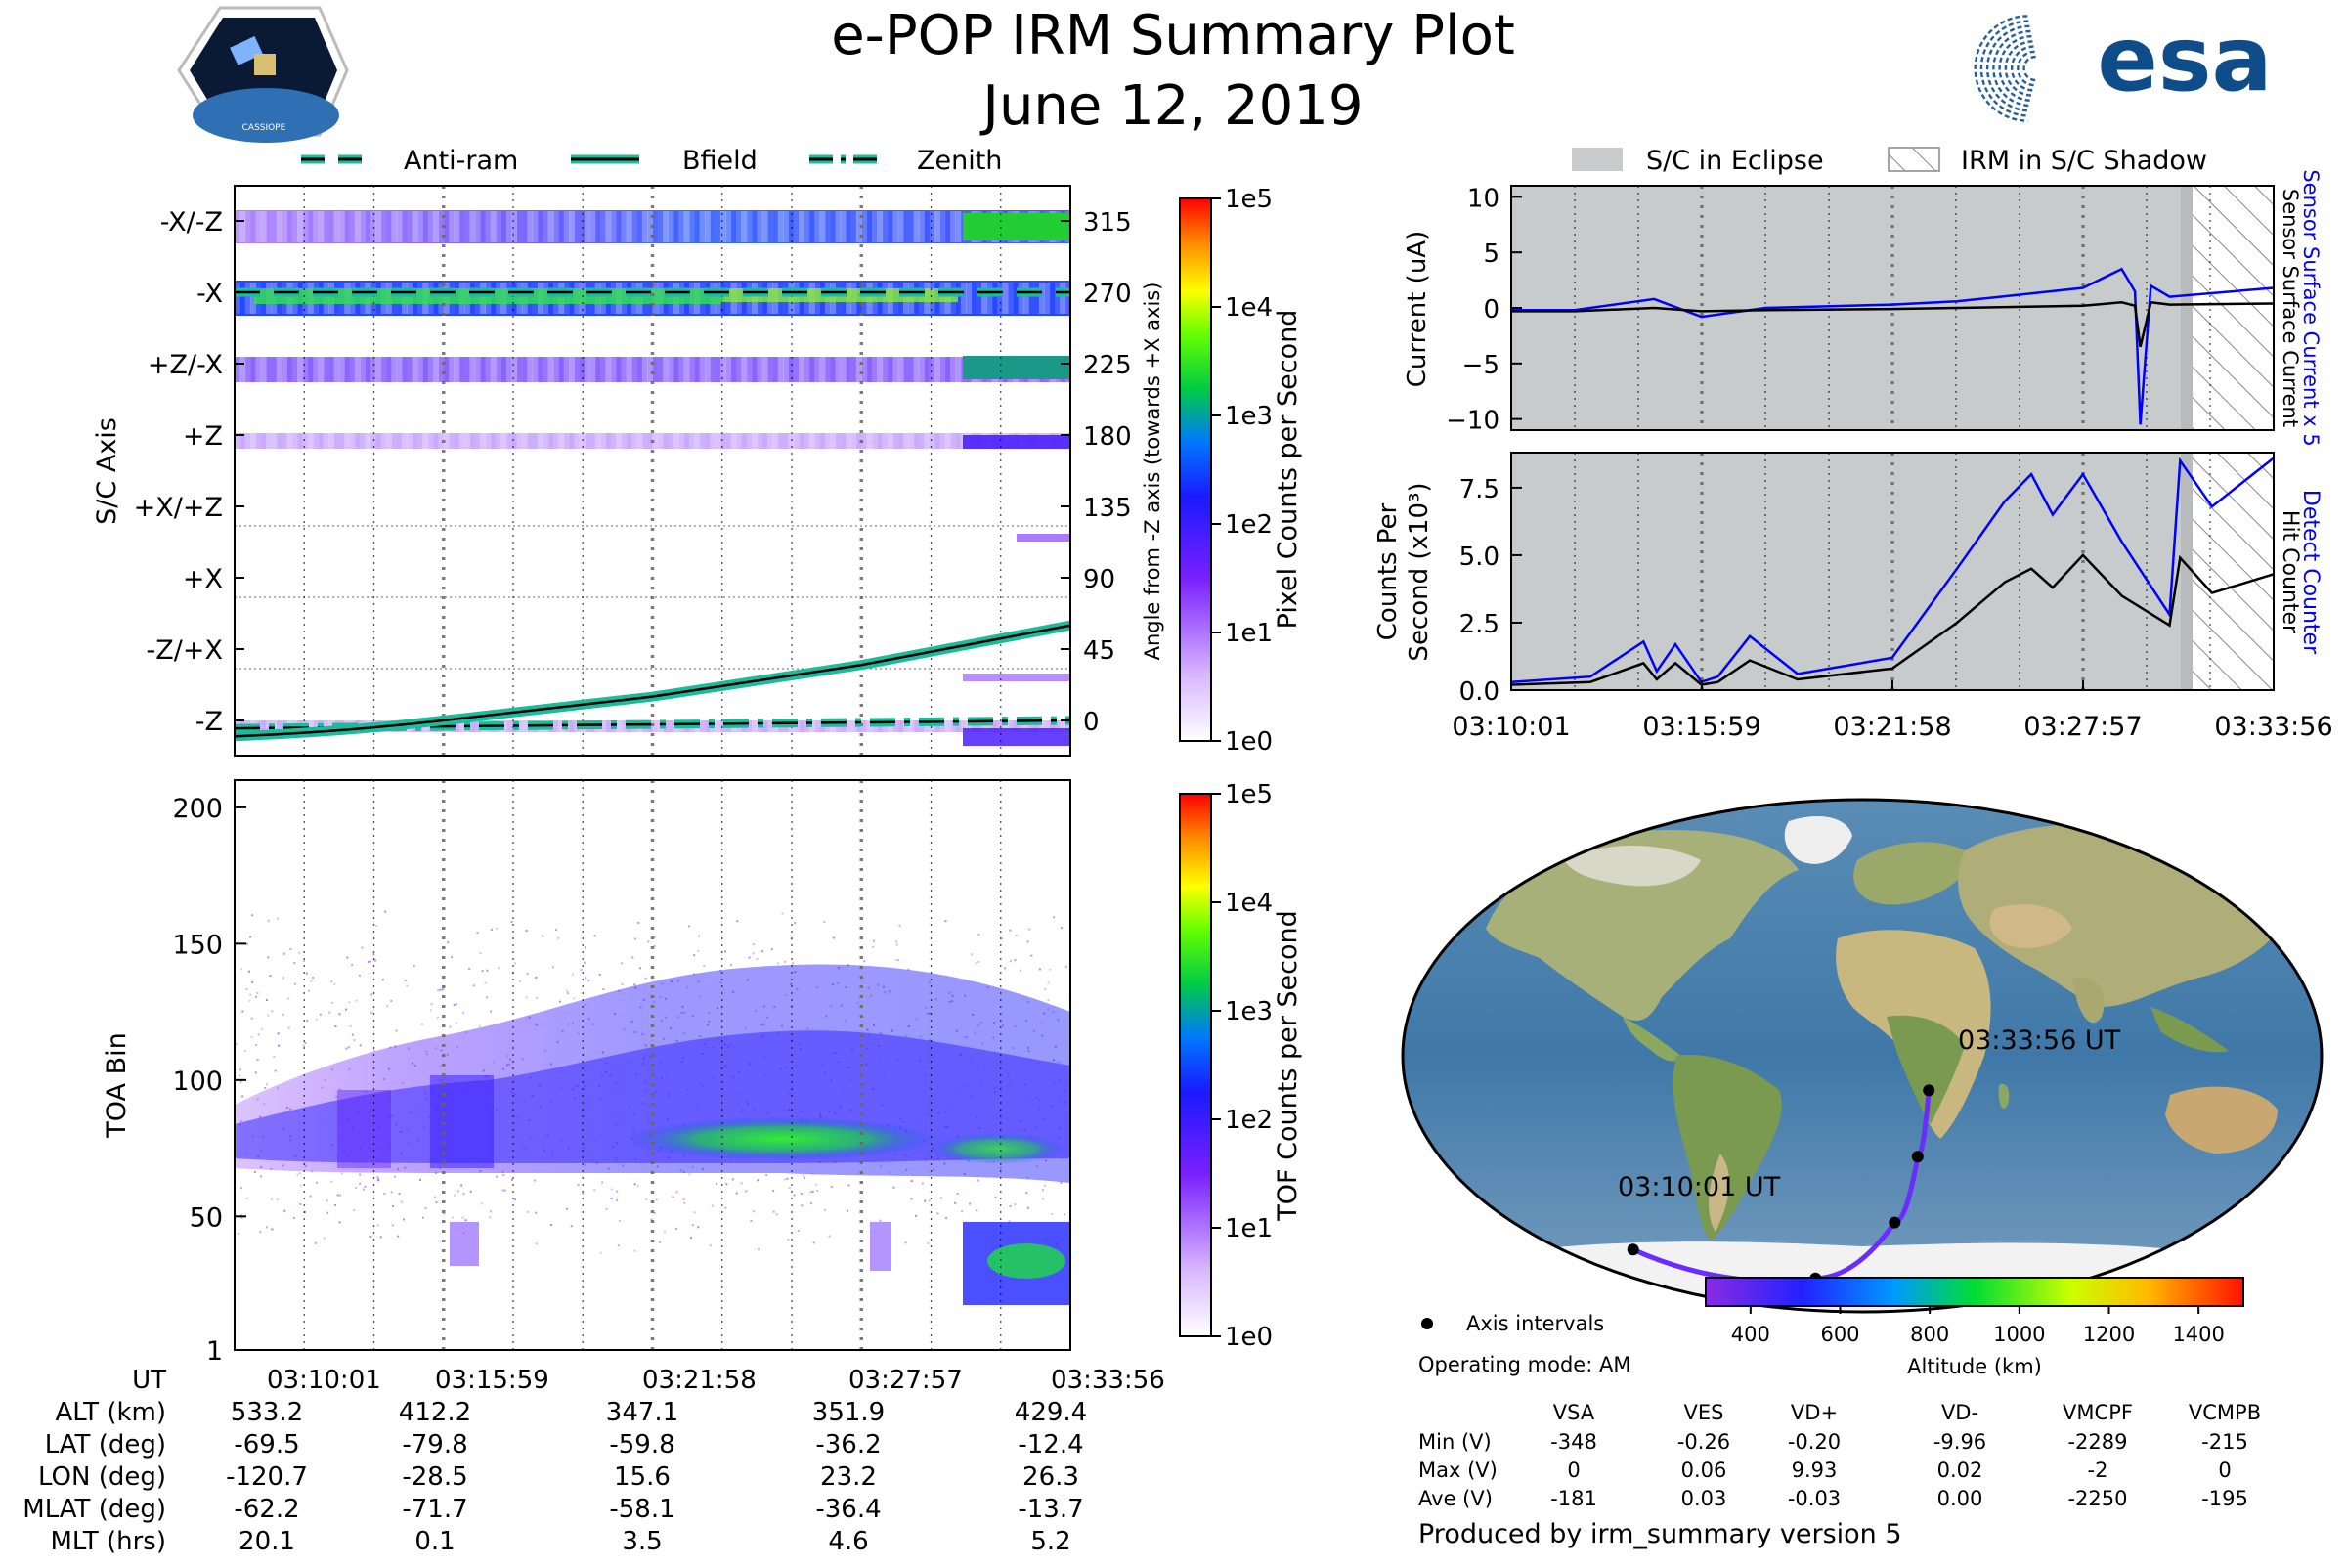  Describe the element at coordinates (1483, 199) in the screenshot. I see `current-y-tick: 10` at that location.